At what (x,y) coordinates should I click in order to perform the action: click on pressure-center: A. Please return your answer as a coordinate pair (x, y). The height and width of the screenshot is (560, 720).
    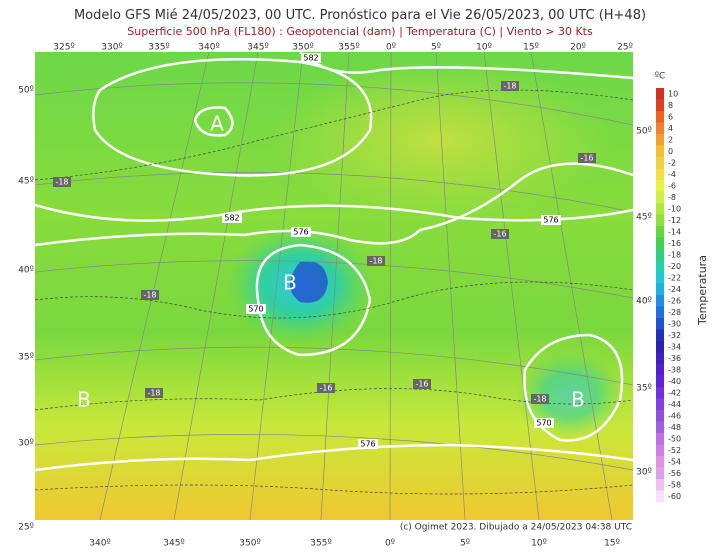
    Looking at the image, I should click on (217, 124).